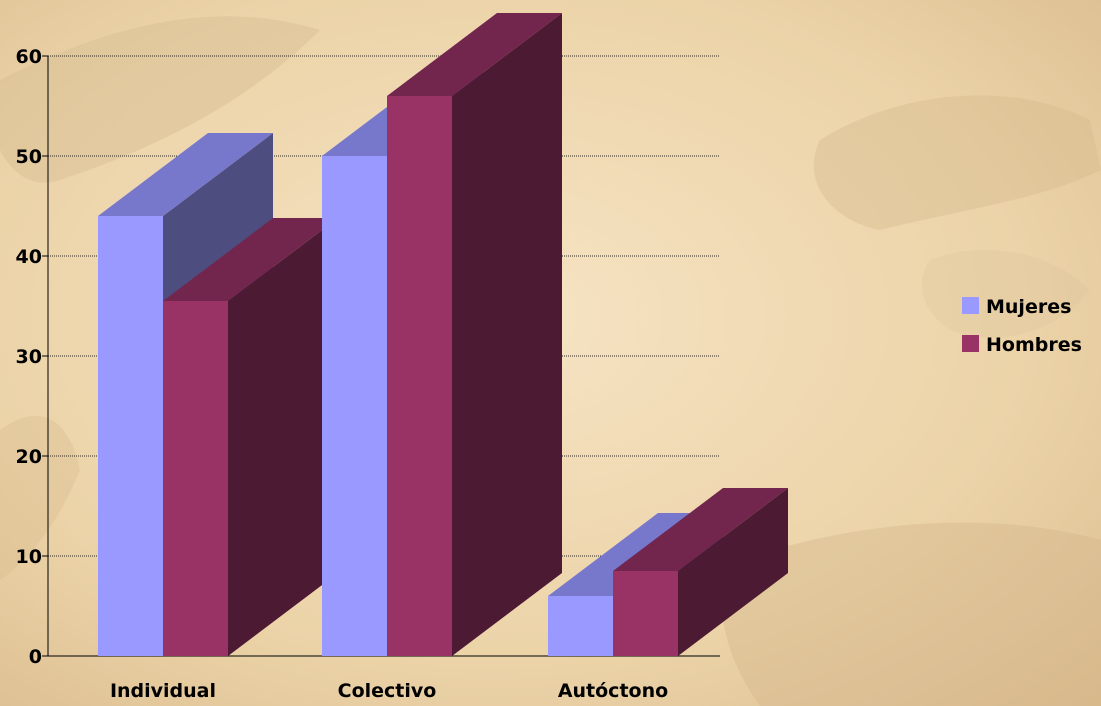 Image resolution: width=1101 pixels, height=706 pixels. What do you see at coordinates (613, 691) in the screenshot?
I see `x-tick-label: Autóctono` at bounding box center [613, 691].